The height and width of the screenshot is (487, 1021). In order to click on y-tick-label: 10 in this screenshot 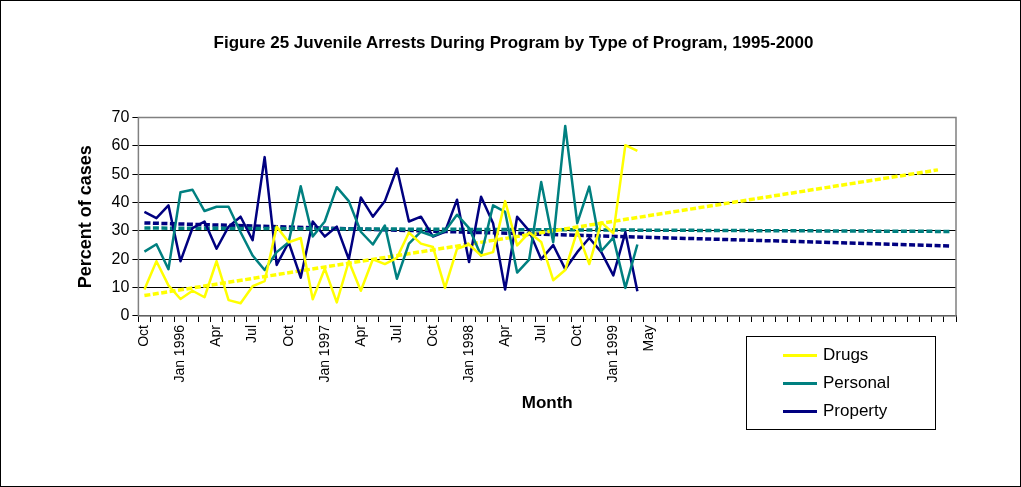, I will do `click(120, 287)`.